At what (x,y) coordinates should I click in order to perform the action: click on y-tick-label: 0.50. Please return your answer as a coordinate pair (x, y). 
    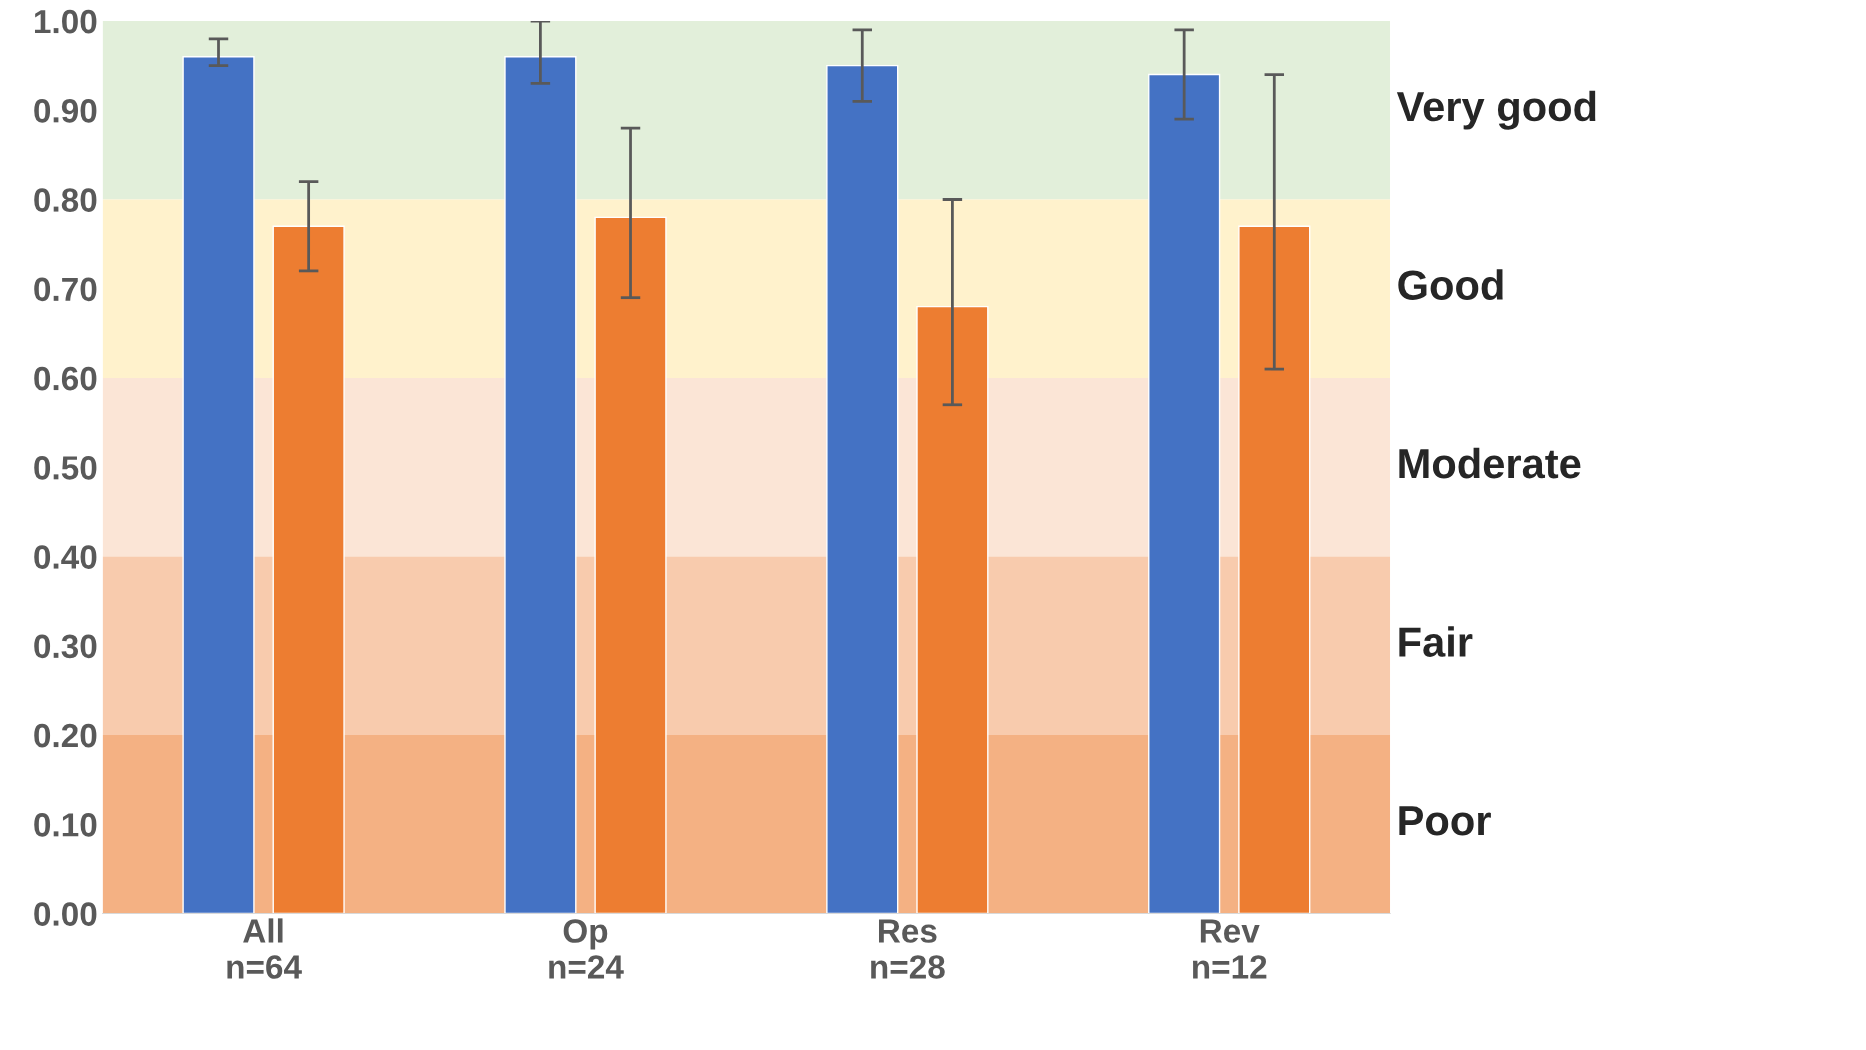
    Looking at the image, I should click on (65, 468).